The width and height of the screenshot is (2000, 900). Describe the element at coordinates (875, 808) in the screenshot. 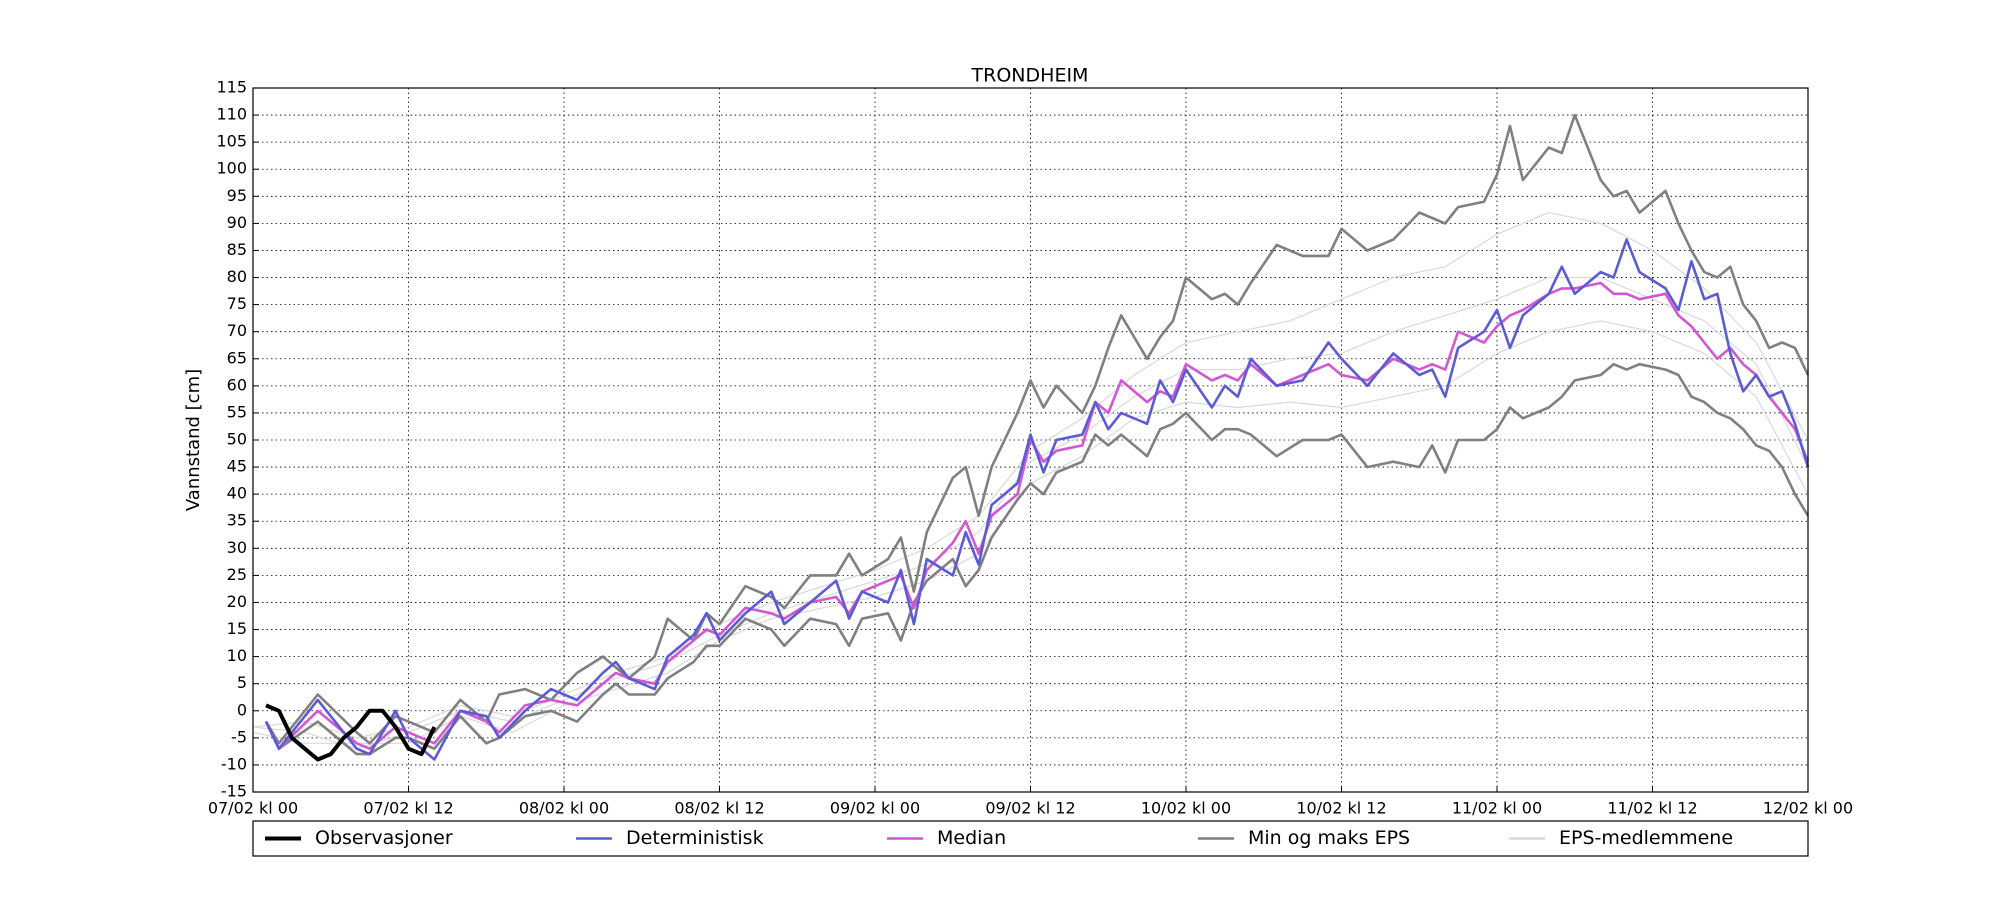

I see `x-tick-label: 09/02 kl 00` at that location.